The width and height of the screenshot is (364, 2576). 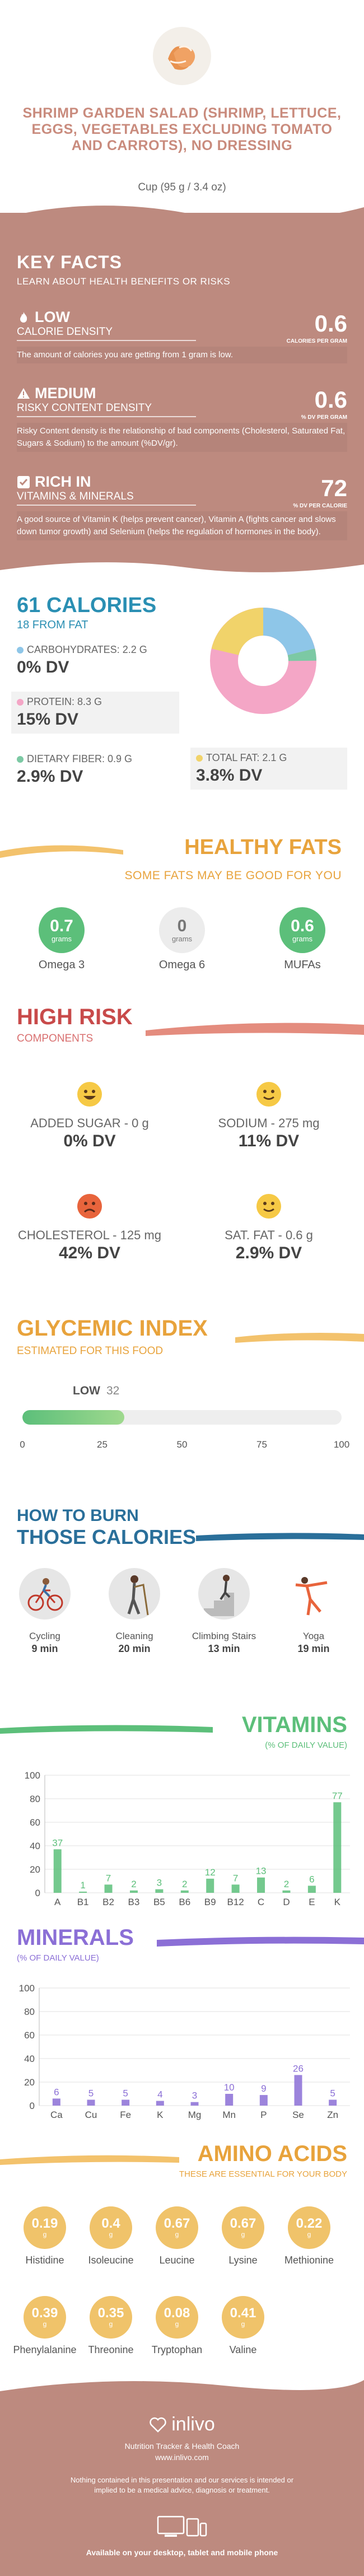 What do you see at coordinates (126, 2094) in the screenshot?
I see `bar-value-label: 5` at bounding box center [126, 2094].